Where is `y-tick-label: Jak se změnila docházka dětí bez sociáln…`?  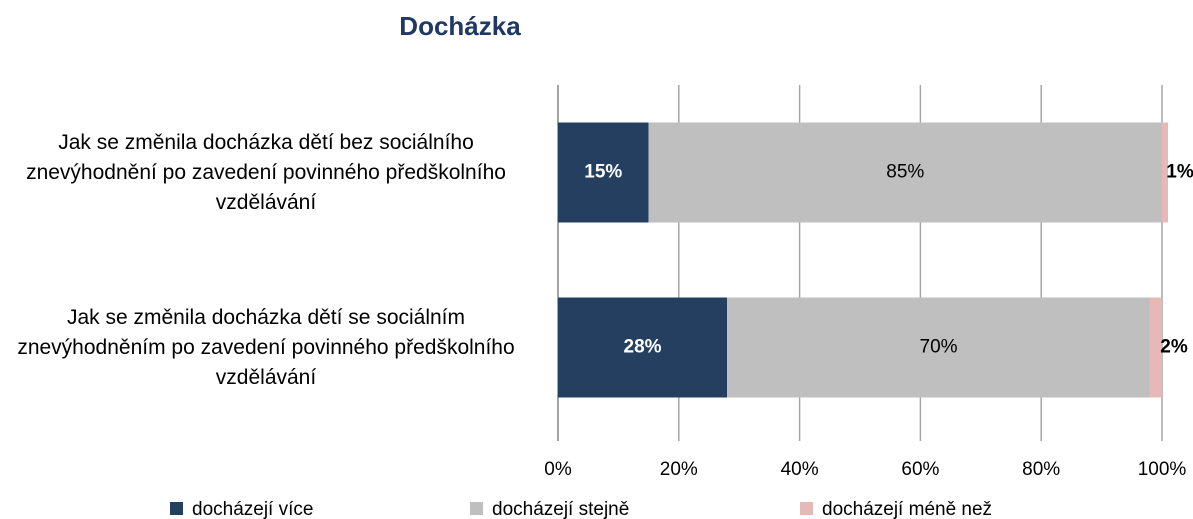
y-tick-label: Jak se změnila docházka dětí bez sociáln… is located at coordinates (266, 172).